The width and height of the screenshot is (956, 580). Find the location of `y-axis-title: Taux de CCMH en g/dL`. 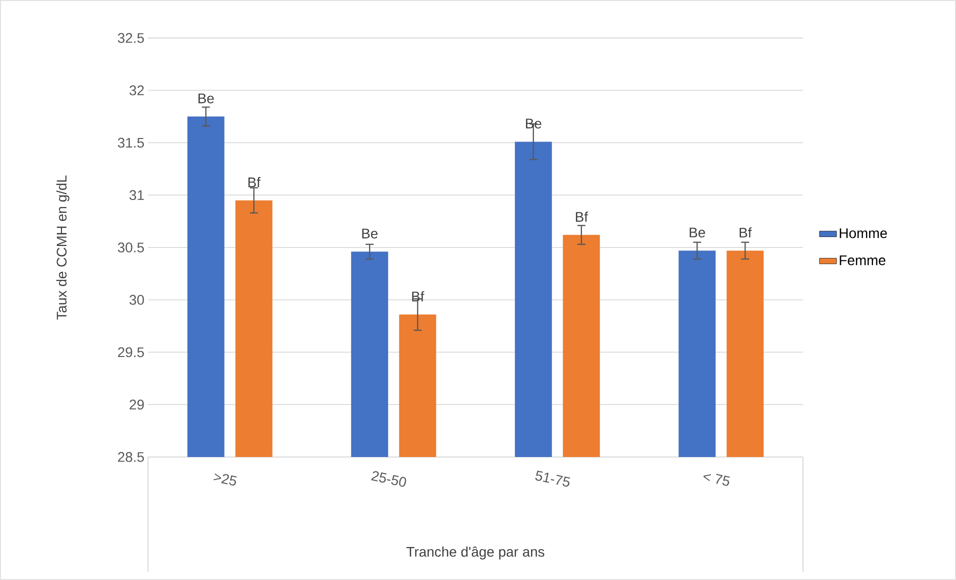

y-axis-title: Taux de CCMH en g/dL is located at coordinates (63, 247).